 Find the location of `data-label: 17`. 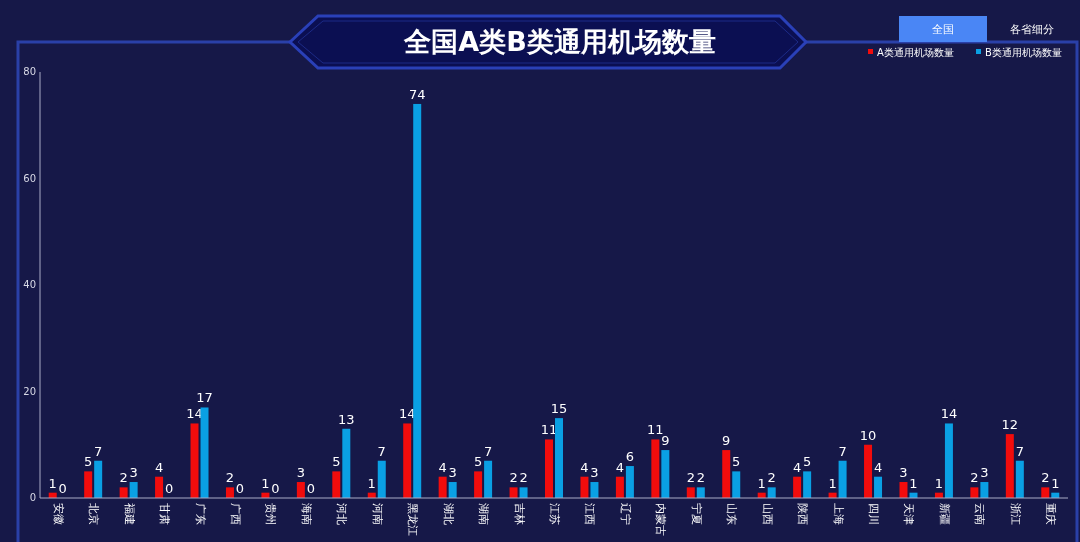

data-label: 17 is located at coordinates (204, 398).